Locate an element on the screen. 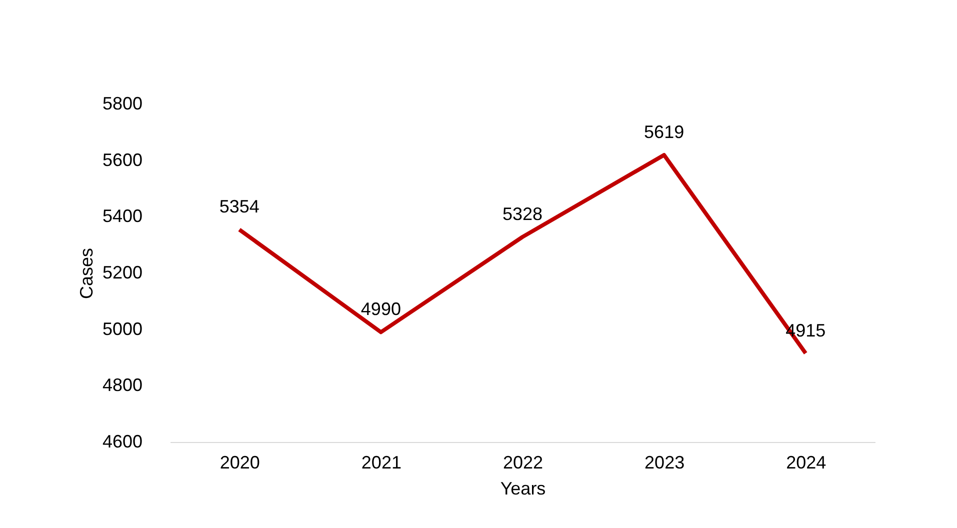  x-tick-label: 2022 is located at coordinates (523, 462).